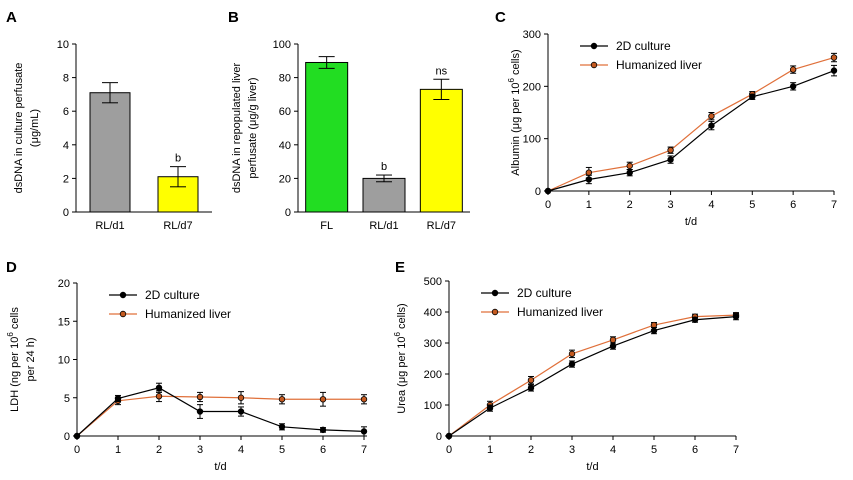  Describe the element at coordinates (35, 128) in the screenshot. I see `y-axis-label: (μg/mL)` at that location.